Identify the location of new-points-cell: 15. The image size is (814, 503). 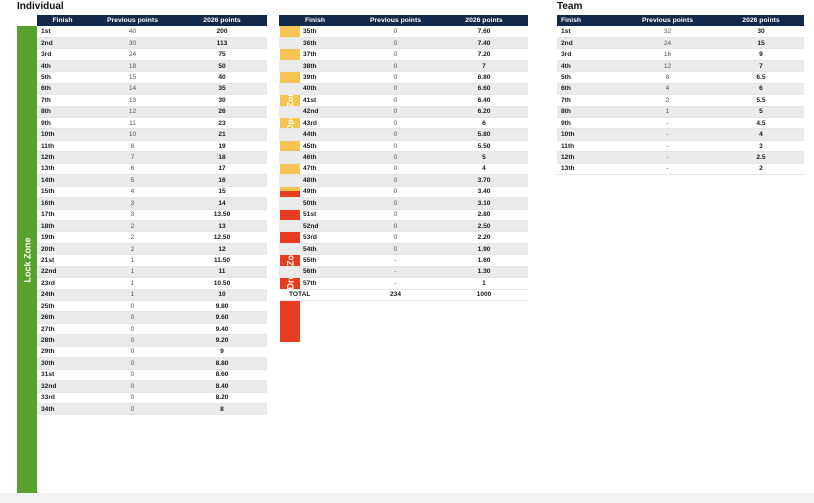
(761, 43).